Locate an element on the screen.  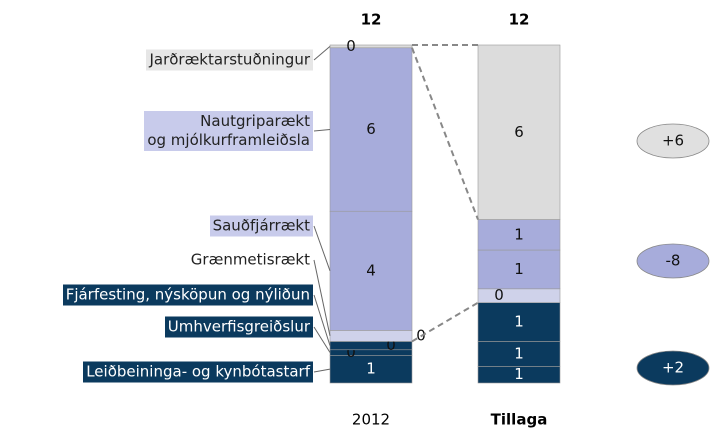
legend-label: Umhverfisgreiðslur is located at coordinates (238, 327).